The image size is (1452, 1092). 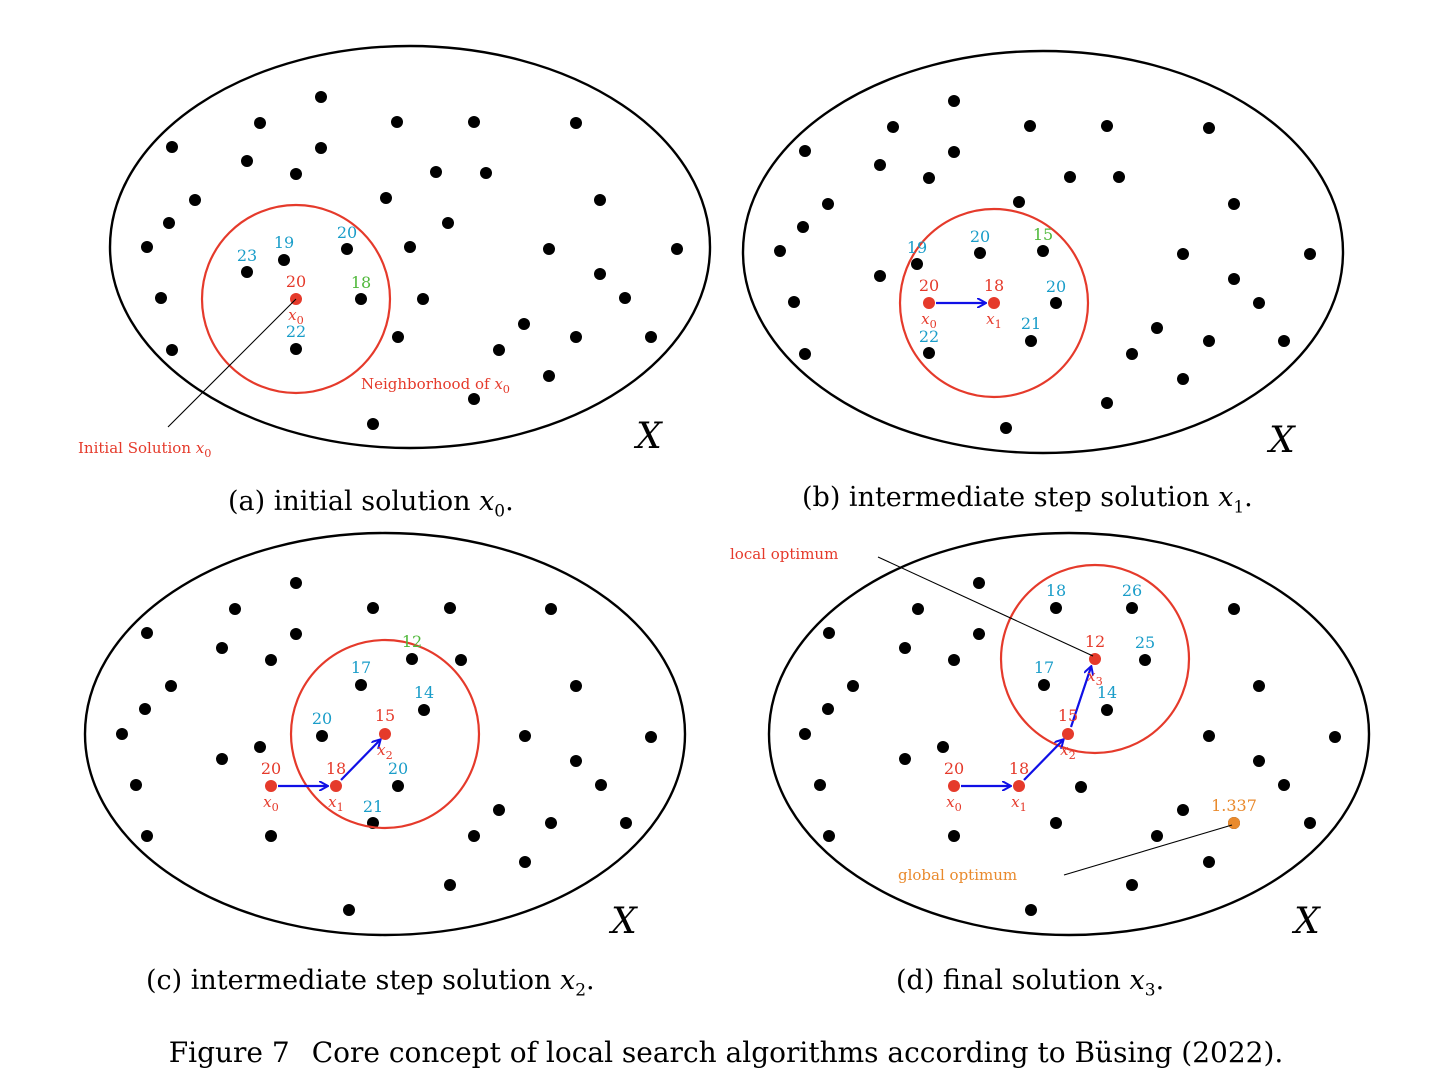 What do you see at coordinates (229, 1052) in the screenshot?
I see `figure-number: Figure 7` at bounding box center [229, 1052].